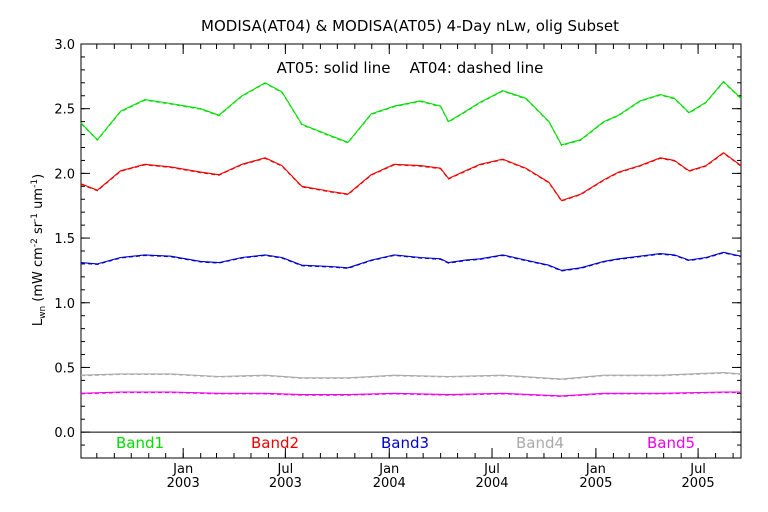  What do you see at coordinates (275, 443) in the screenshot?
I see `legend-item-band2: Band2` at bounding box center [275, 443].